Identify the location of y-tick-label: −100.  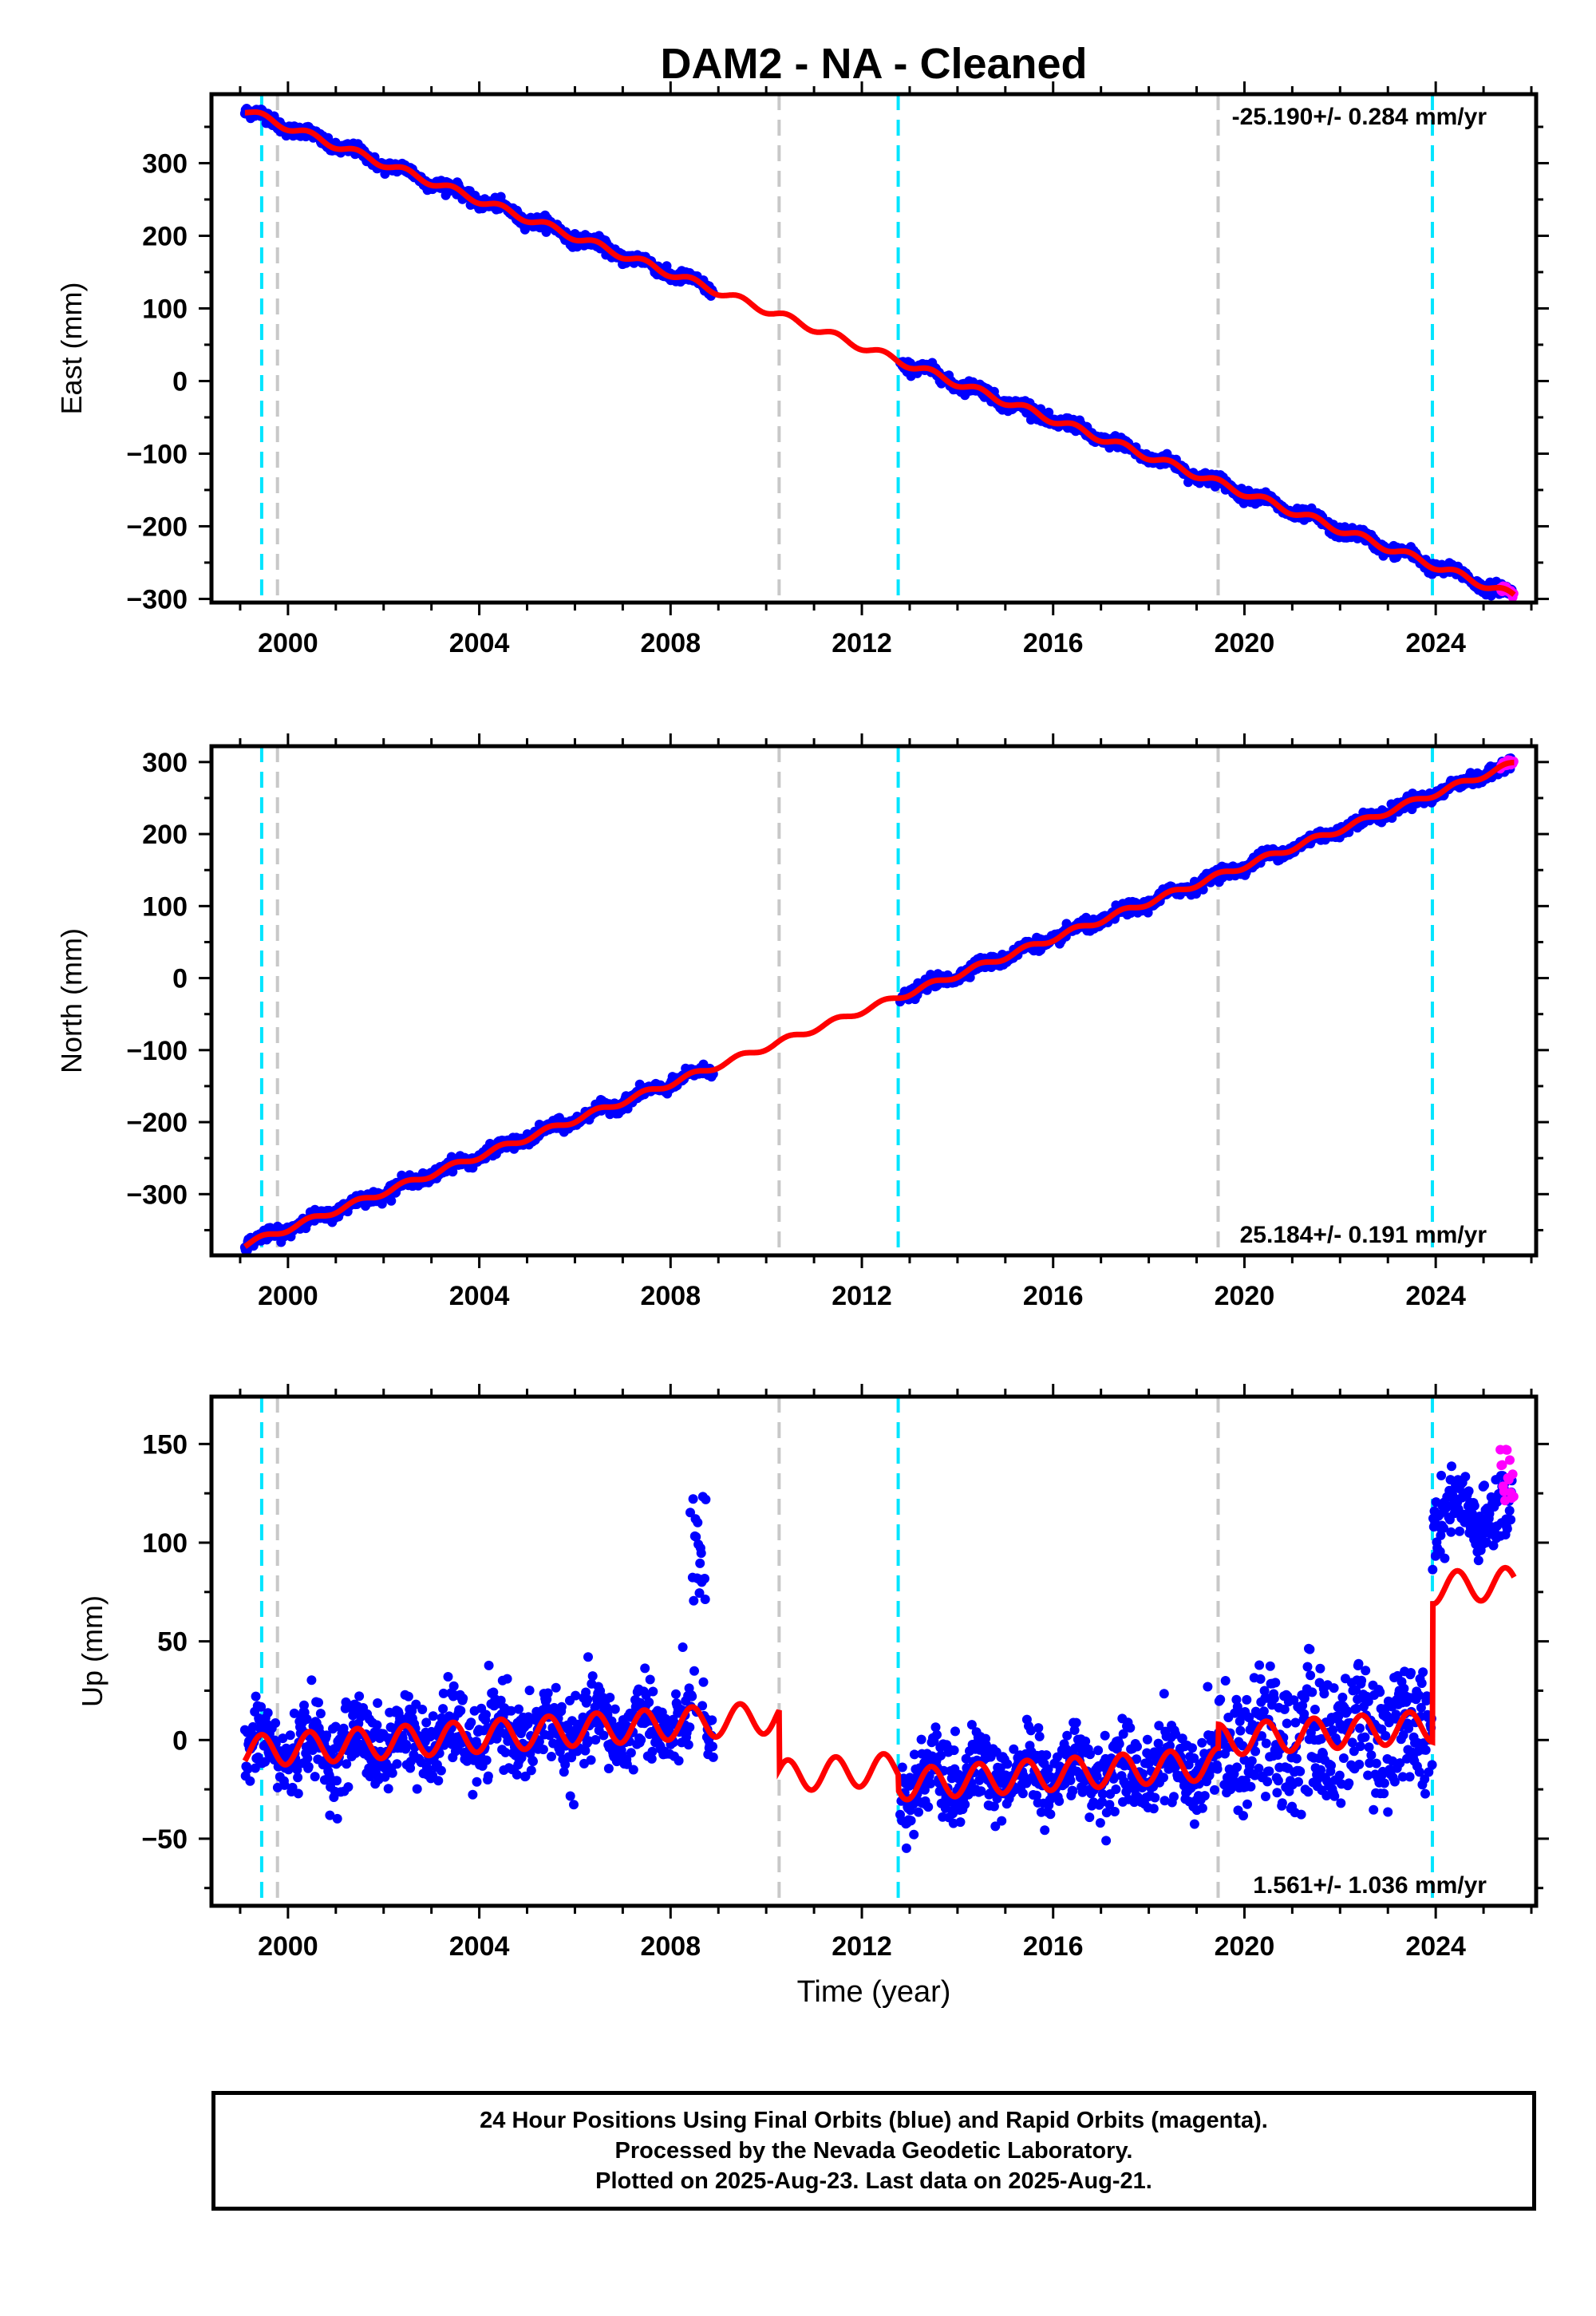
(157, 454).